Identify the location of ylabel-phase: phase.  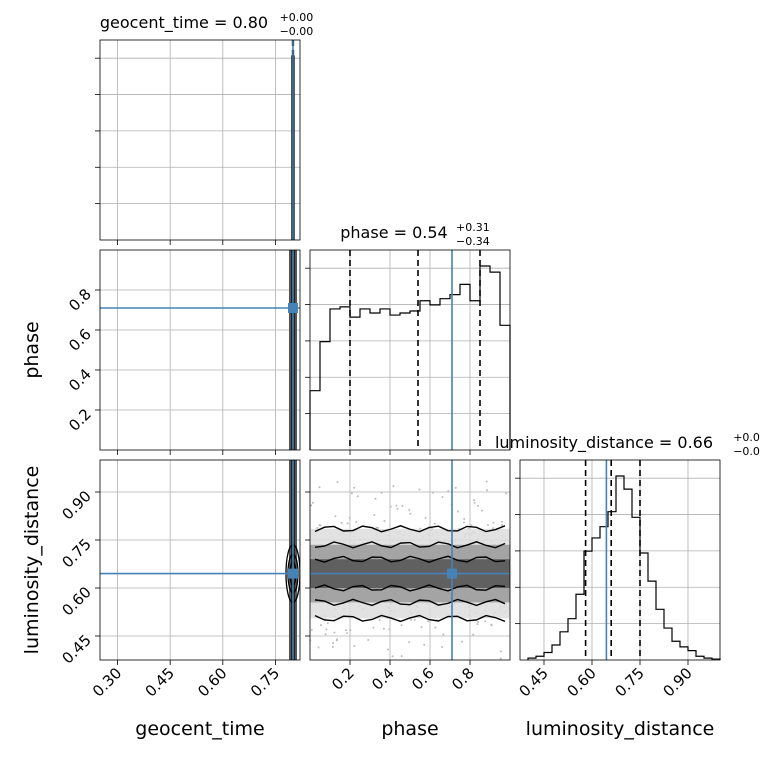
(32, 349).